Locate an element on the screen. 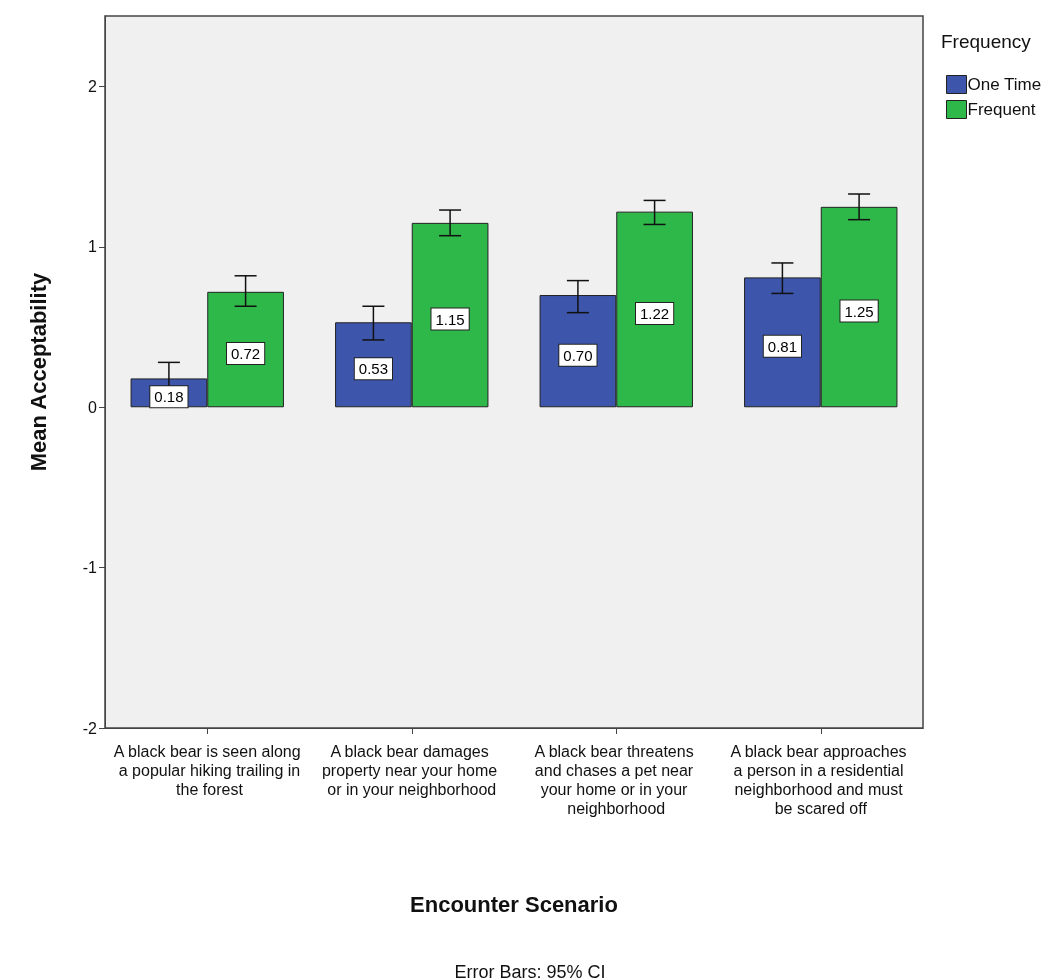  x-axis-title: Encounter Scenario is located at coordinates (514, 904).